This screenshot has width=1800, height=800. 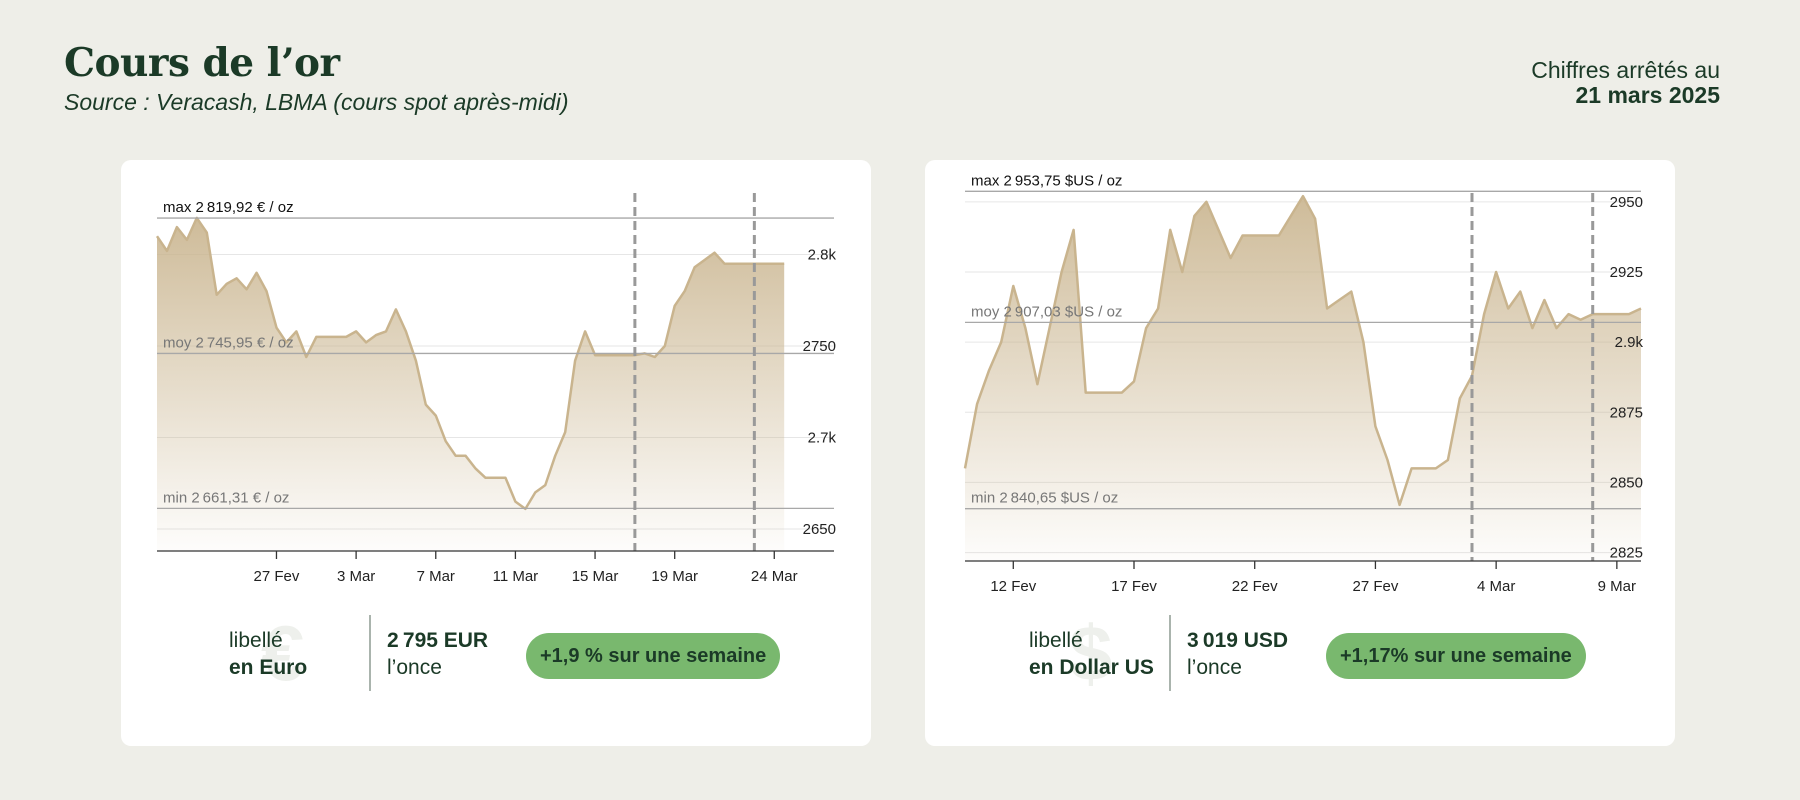 I want to click on price-area, so click(x=471, y=384).